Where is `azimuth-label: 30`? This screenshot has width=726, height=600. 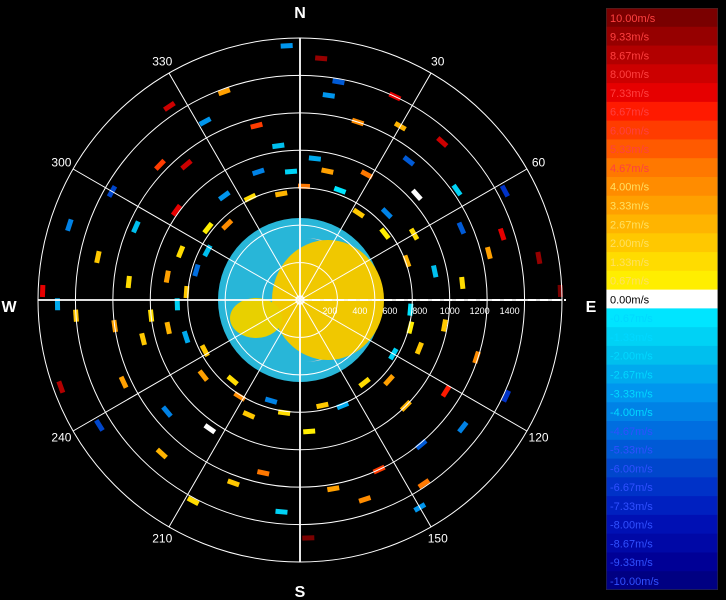 azimuth-label: 30 is located at coordinates (438, 61).